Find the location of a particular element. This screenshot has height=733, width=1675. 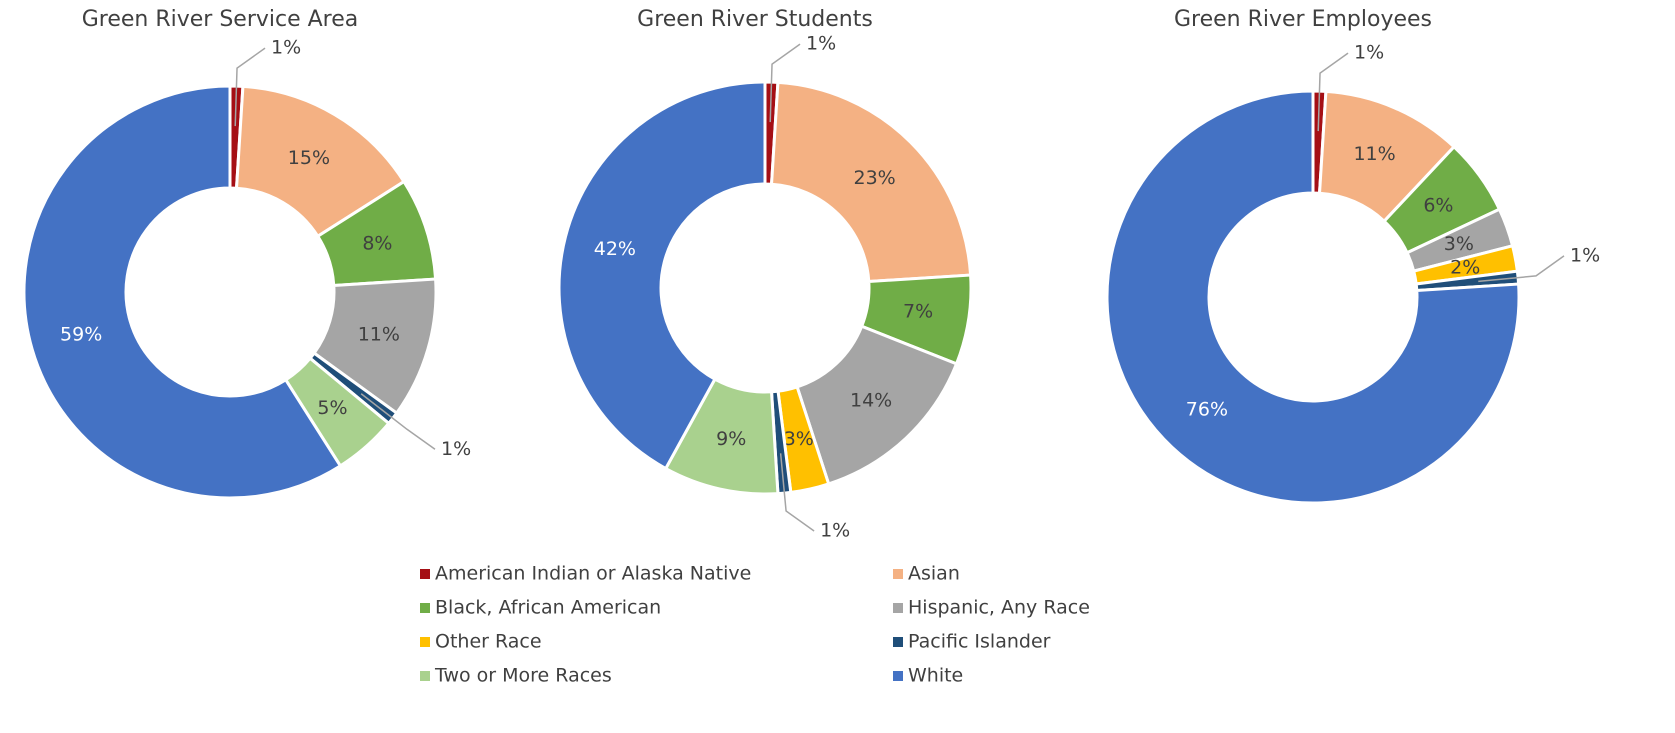

legend-label: Two or More Races is located at coordinates (523, 676).